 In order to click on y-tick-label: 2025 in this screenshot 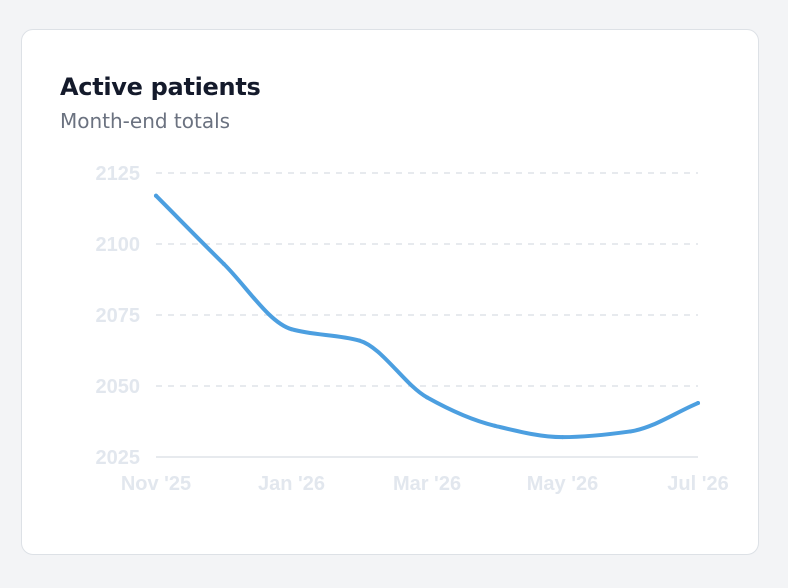, I will do `click(118, 458)`.